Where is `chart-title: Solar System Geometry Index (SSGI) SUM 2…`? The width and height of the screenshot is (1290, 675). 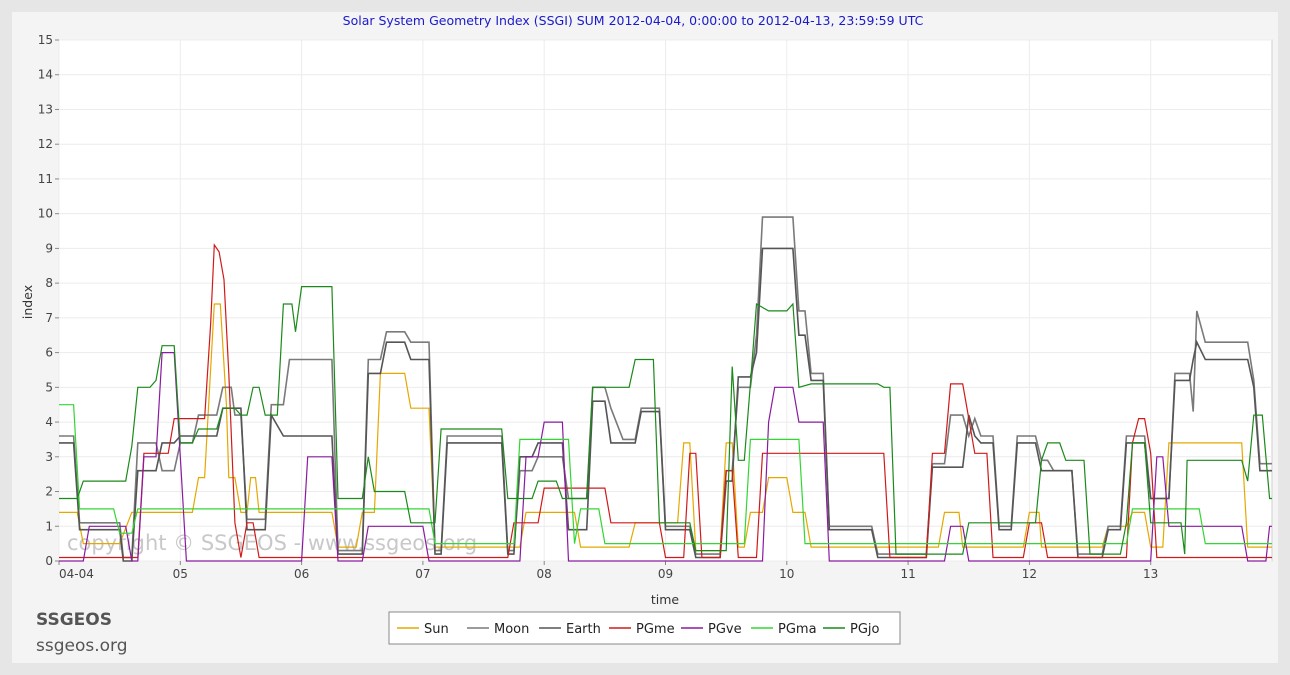
chart-title: Solar System Geometry Index (SSGI) SUM 2… is located at coordinates (633, 20).